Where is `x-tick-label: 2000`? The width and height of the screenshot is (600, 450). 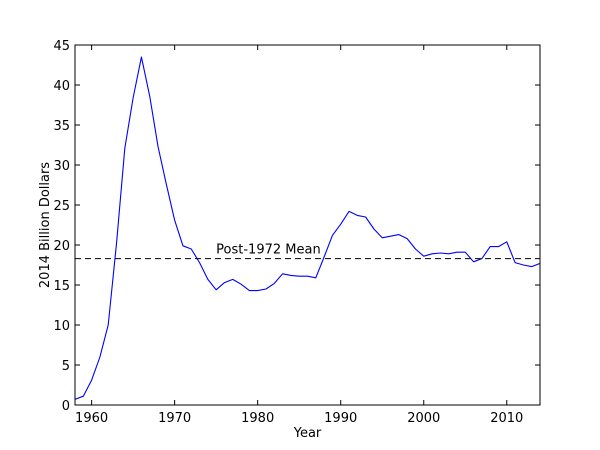
x-tick-label: 2000 is located at coordinates (423, 418).